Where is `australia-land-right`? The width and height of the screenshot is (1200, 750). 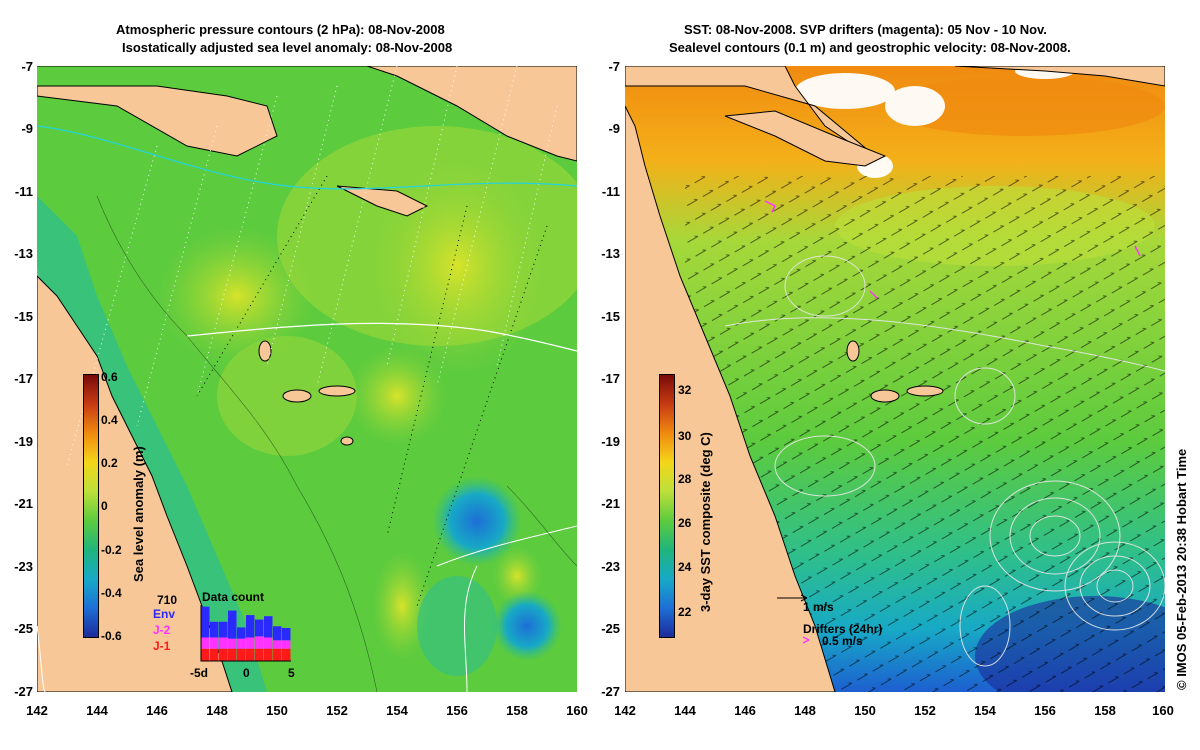
australia-land-right is located at coordinates (730, 398).